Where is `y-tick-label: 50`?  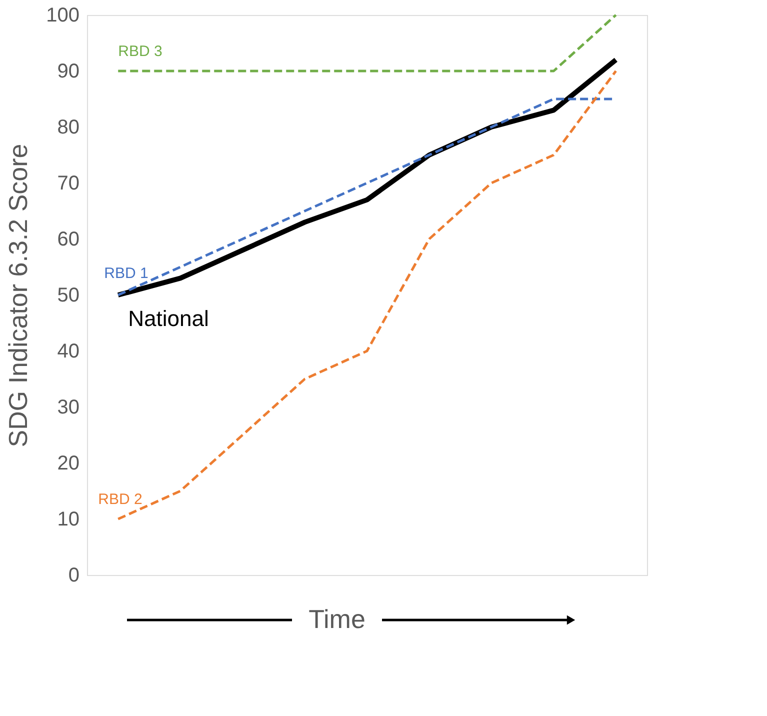 y-tick-label: 50 is located at coordinates (68, 295).